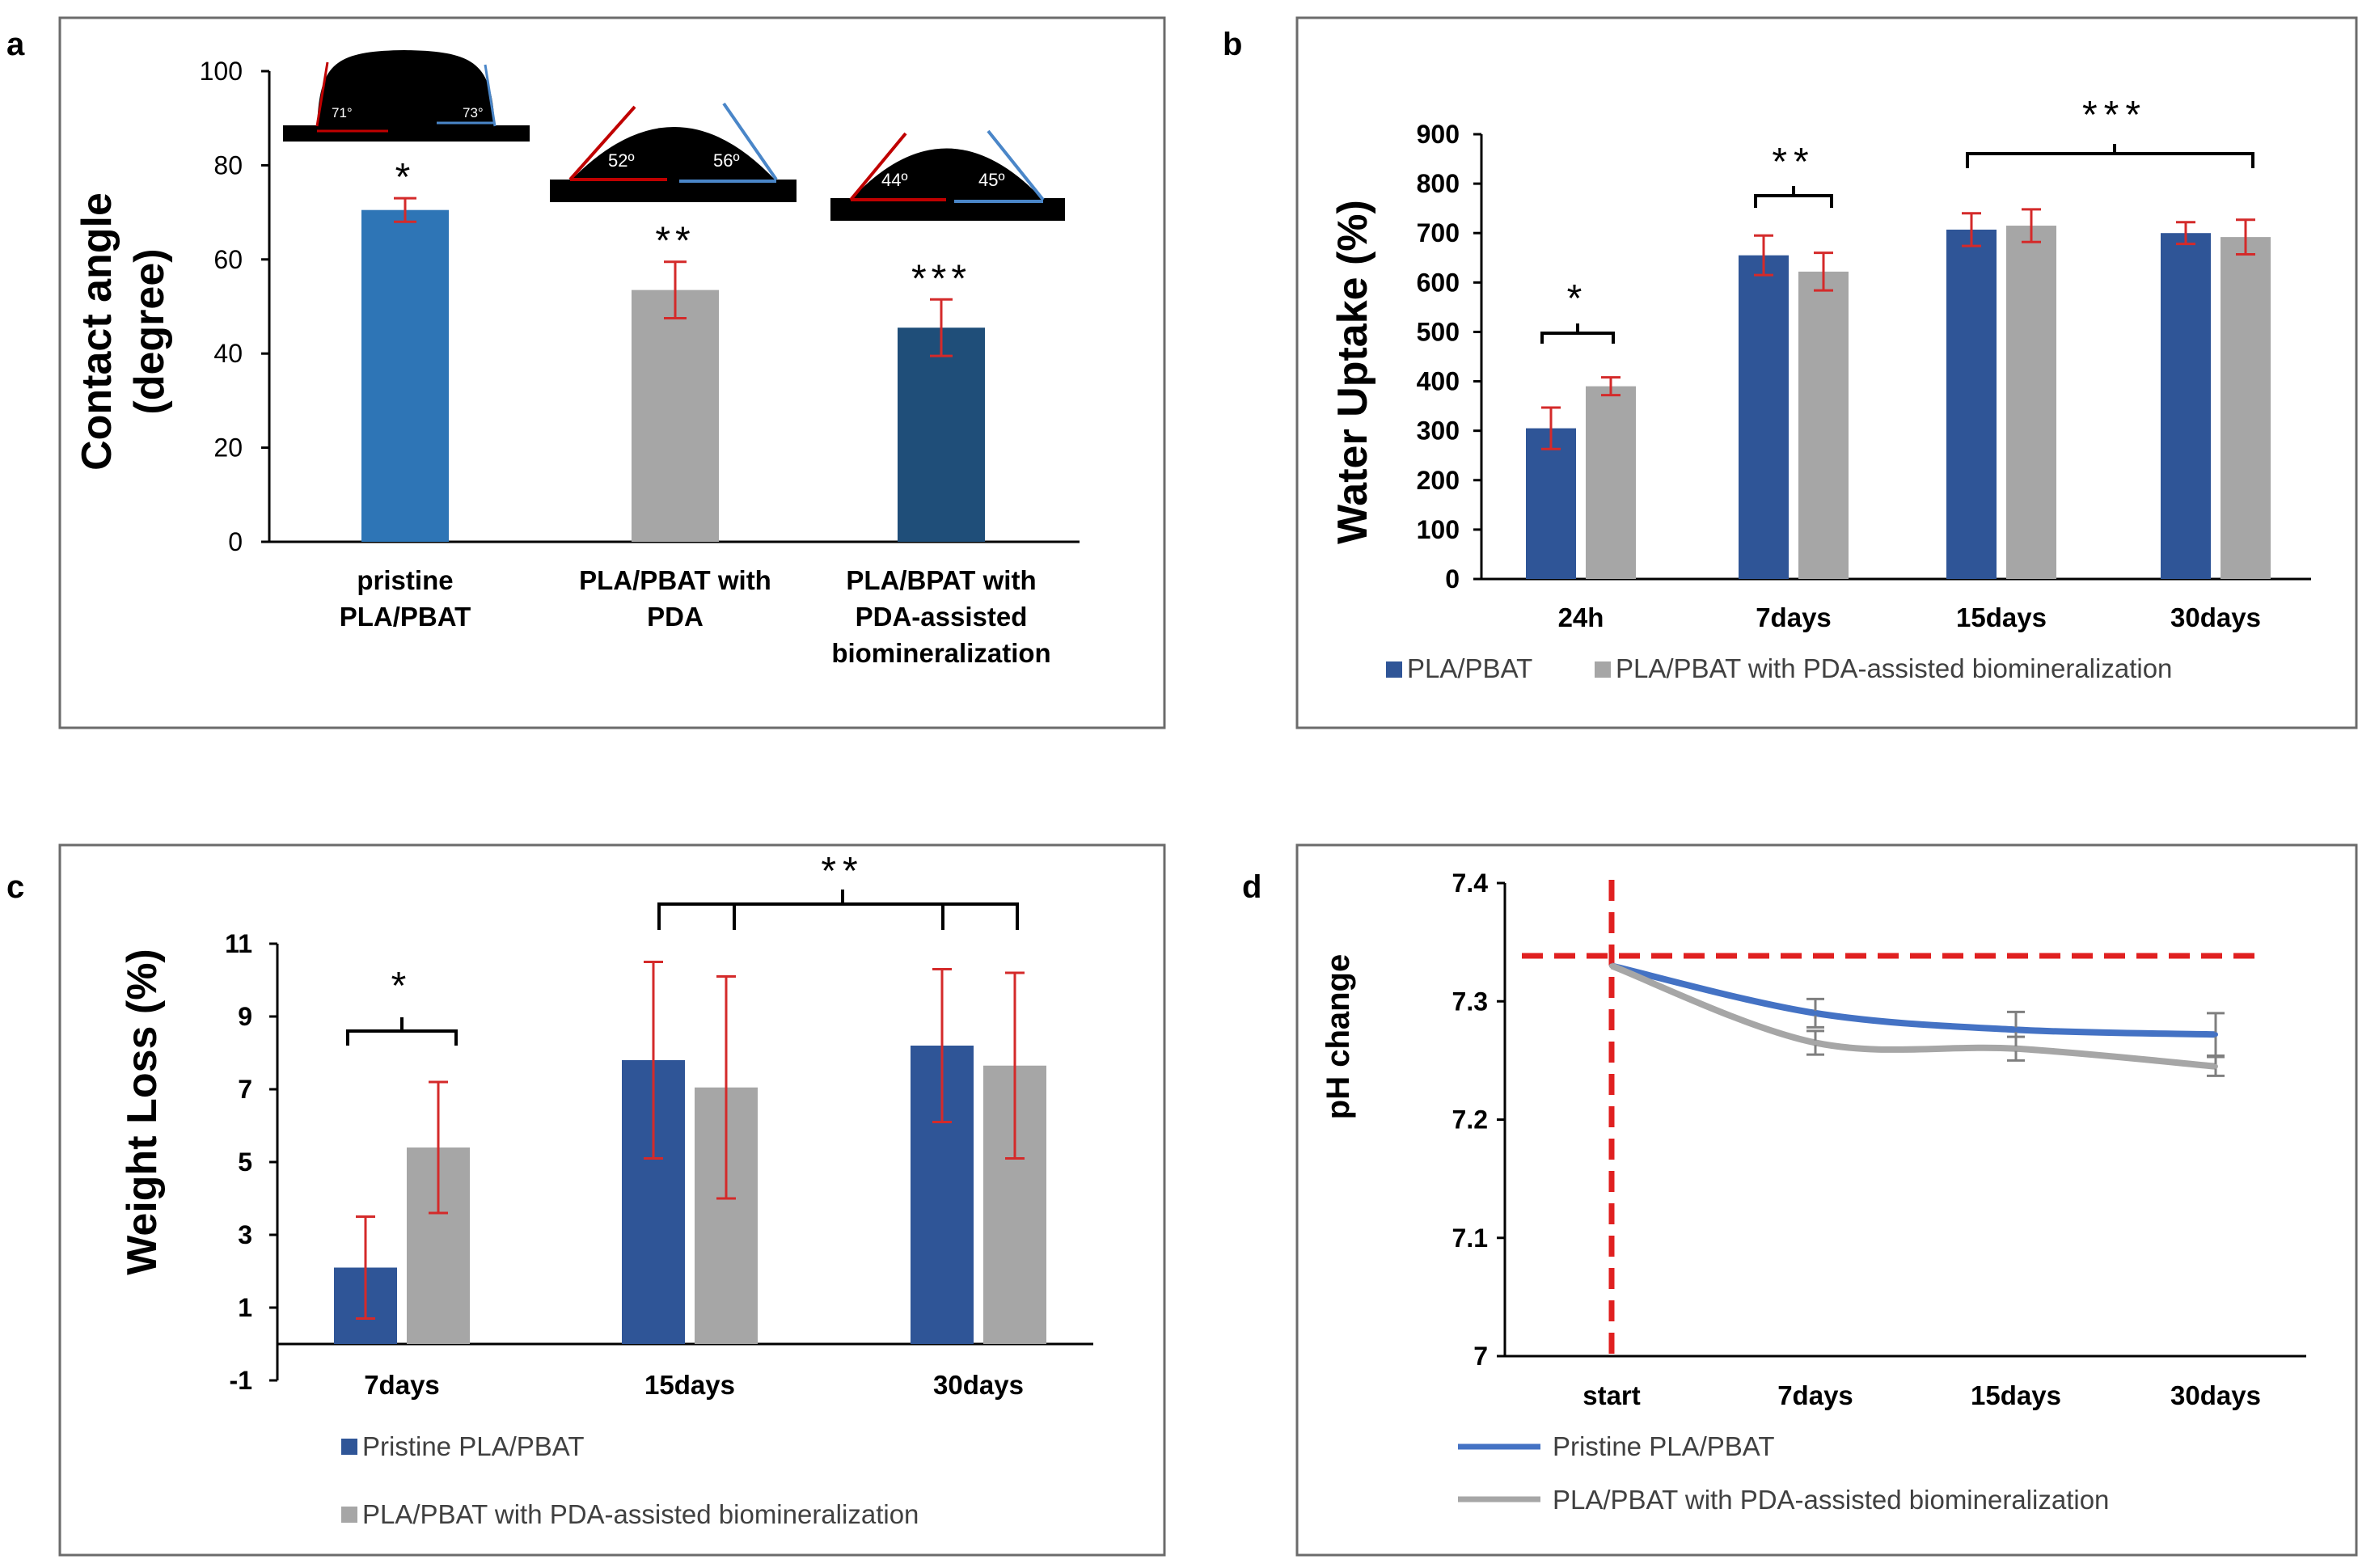  I want to click on panel-b-ytick-label-2: 200, so click(1438, 480).